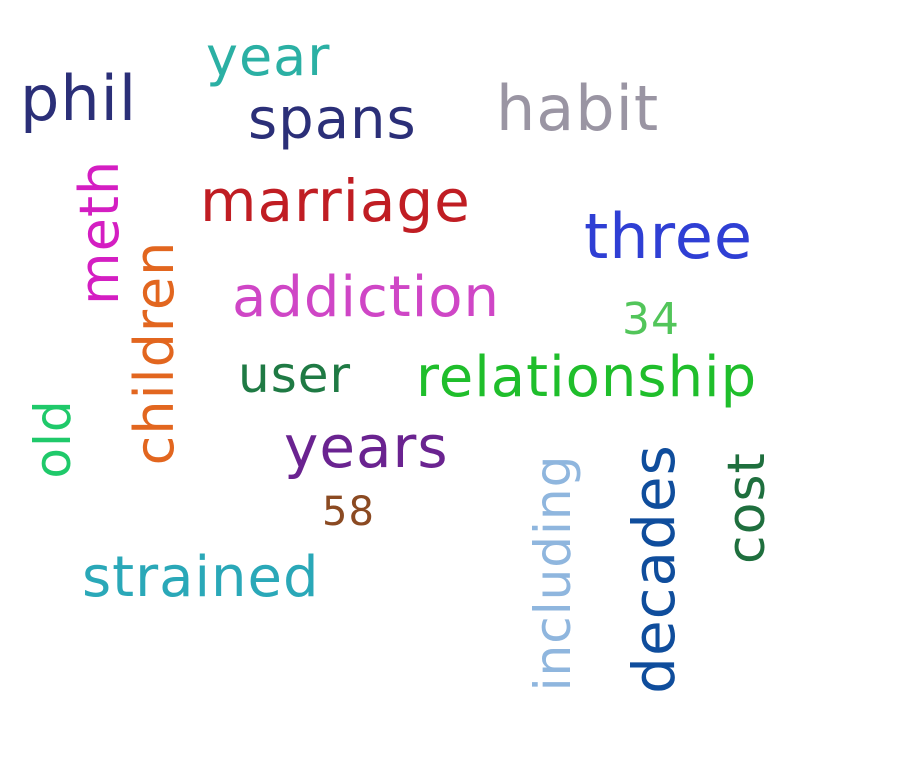 This screenshot has width=899, height=769. I want to click on word-user: user, so click(295, 375).